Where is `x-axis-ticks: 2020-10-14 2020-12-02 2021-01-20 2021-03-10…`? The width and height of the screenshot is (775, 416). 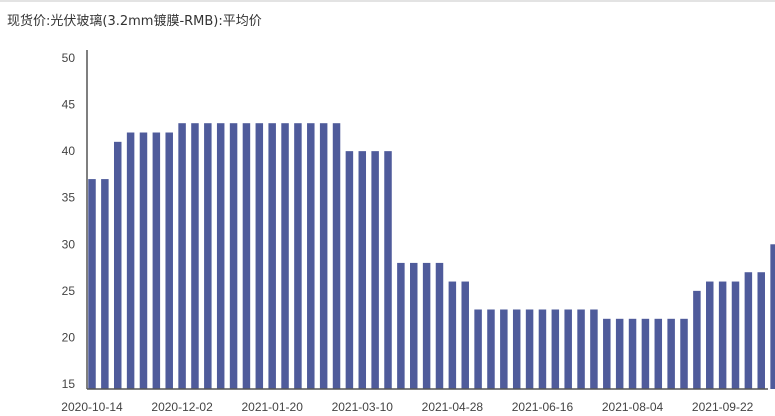
x-axis-ticks: 2020-10-14 2020-12-02 2021-01-20 2021-03-10… is located at coordinates (407, 407).